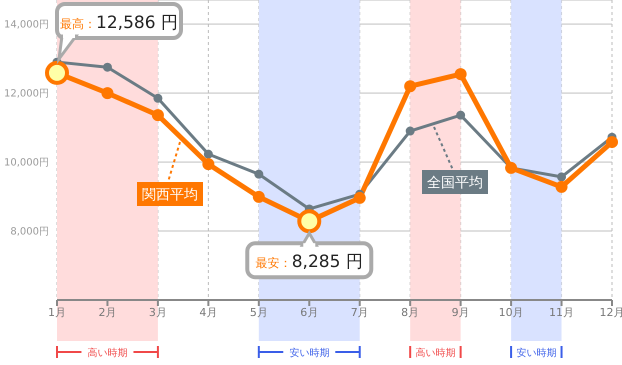 The image size is (622, 365). I want to click on annotation: 最安：8,285 円, so click(309, 262).